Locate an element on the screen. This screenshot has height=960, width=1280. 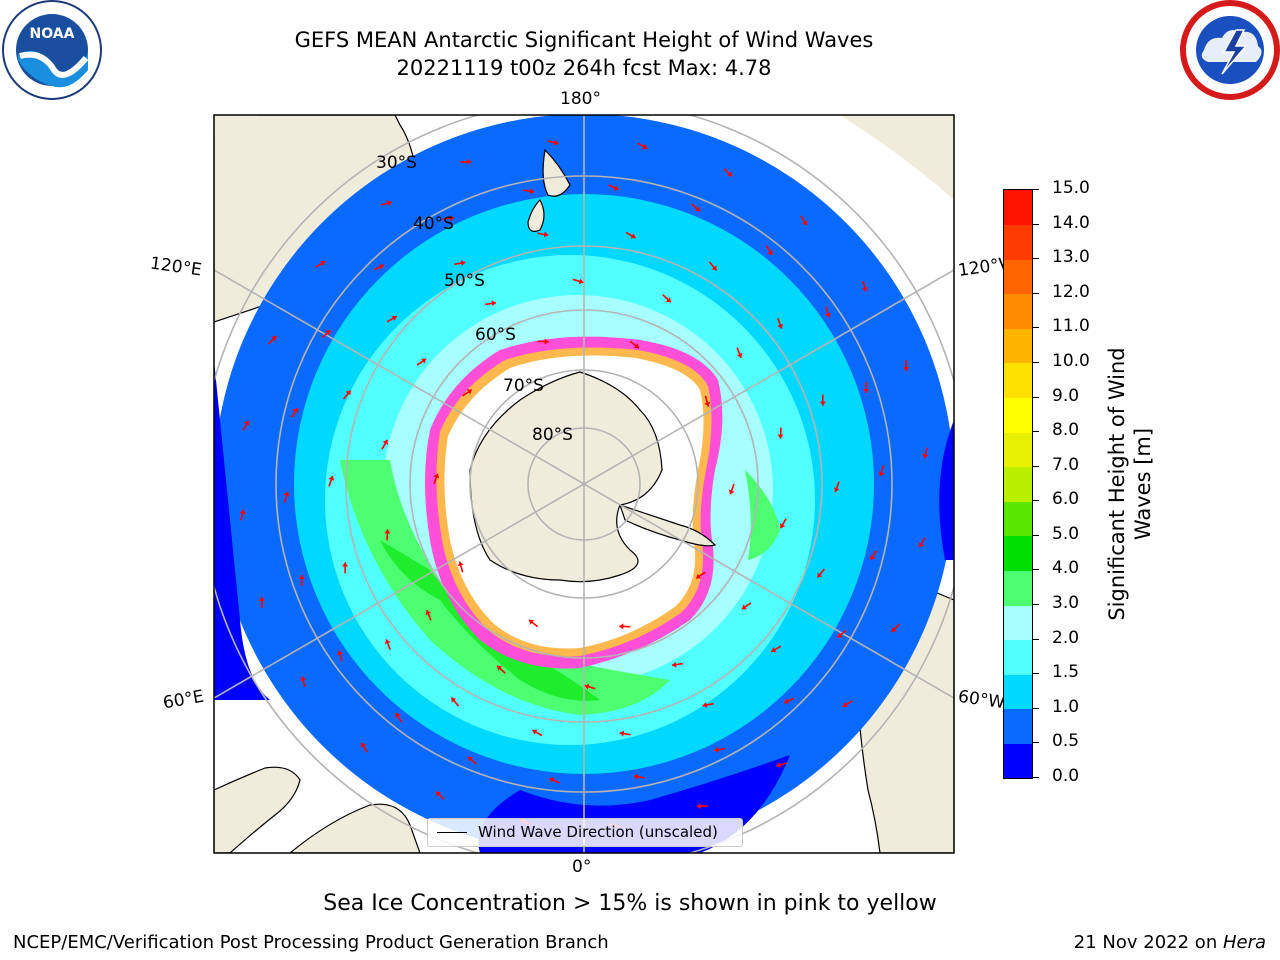
lat-label-30s: 30°S is located at coordinates (396, 163).